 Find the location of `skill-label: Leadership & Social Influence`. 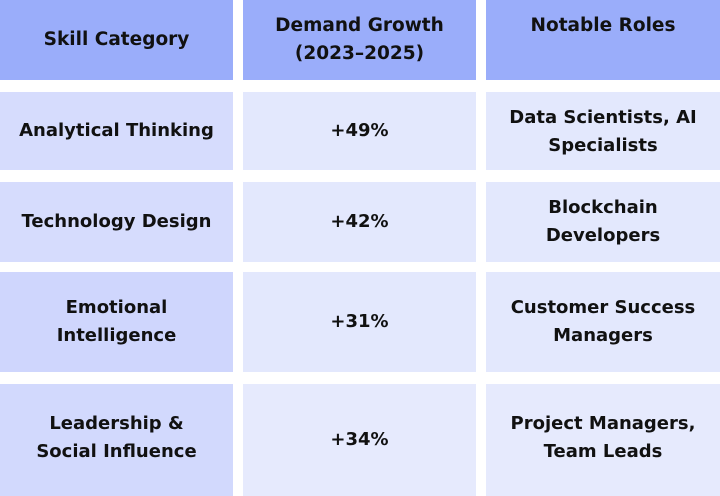

skill-label: Leadership & Social Influence is located at coordinates (116, 437).